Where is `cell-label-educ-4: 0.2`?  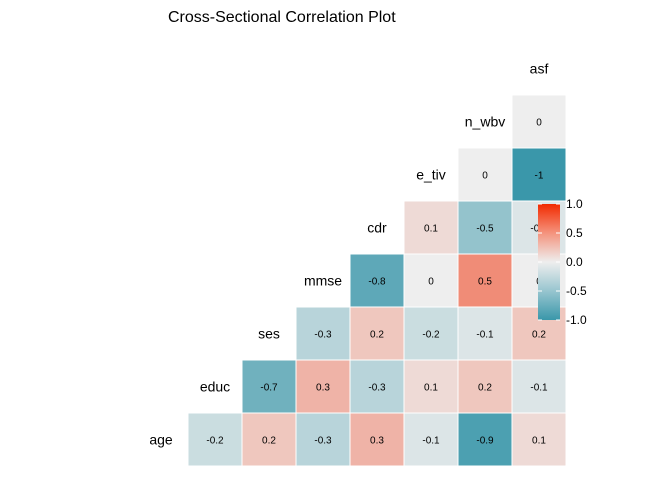
cell-label-educ-4: 0.2 is located at coordinates (485, 388).